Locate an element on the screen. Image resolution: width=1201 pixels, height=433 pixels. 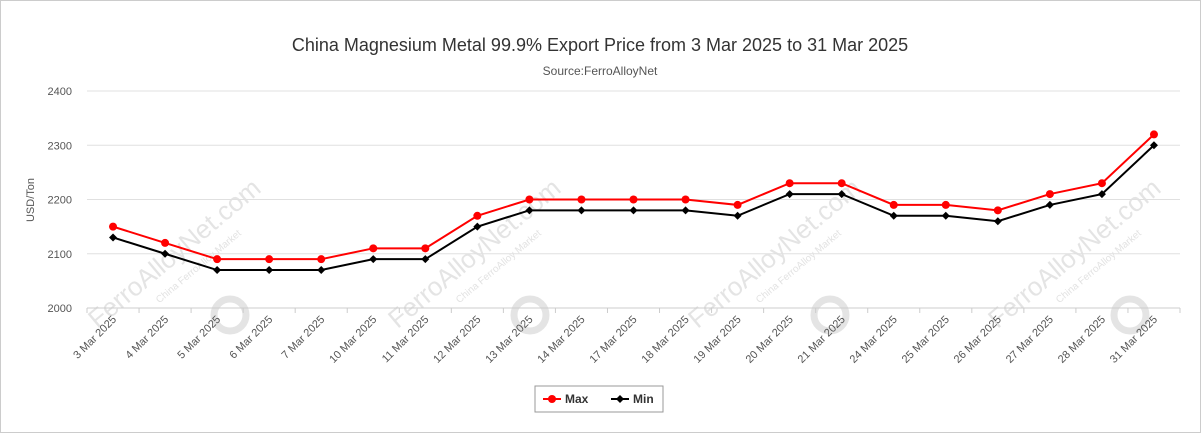
x-tick-label: 6 Mar 2025 is located at coordinates (251, 338).